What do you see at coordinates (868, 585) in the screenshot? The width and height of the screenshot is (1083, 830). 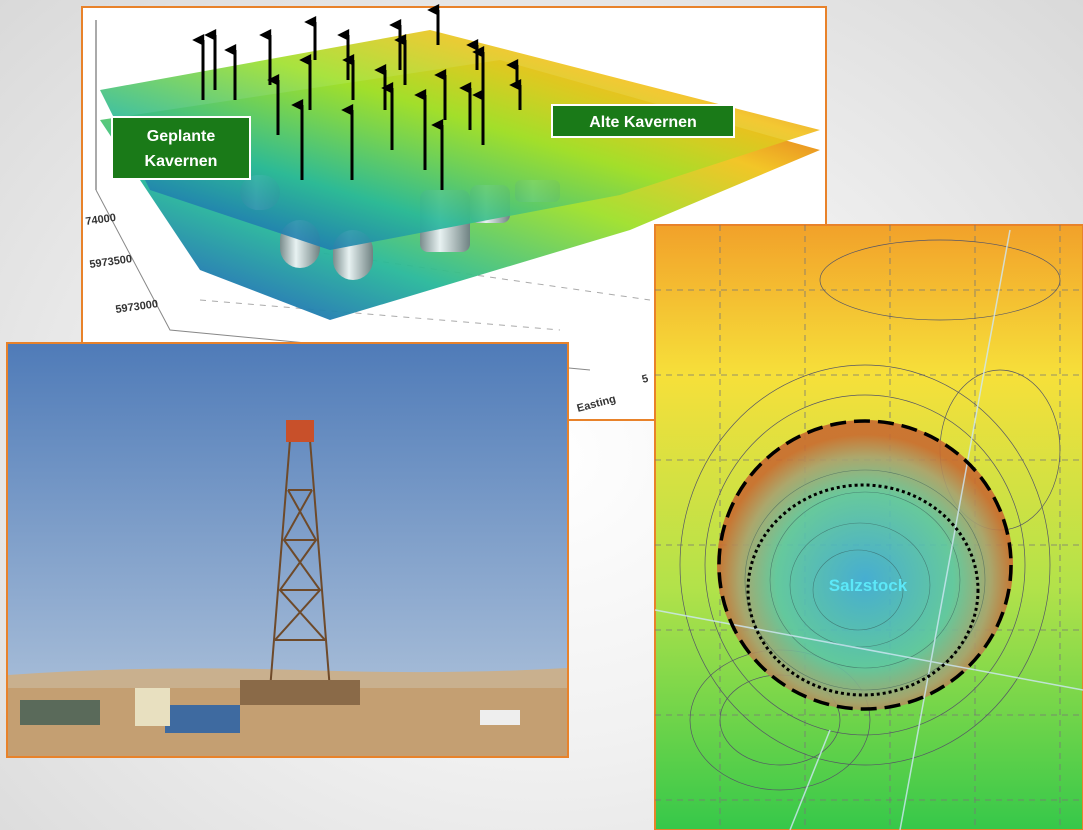 I see `salt-dome-label: Salzstock` at bounding box center [868, 585].